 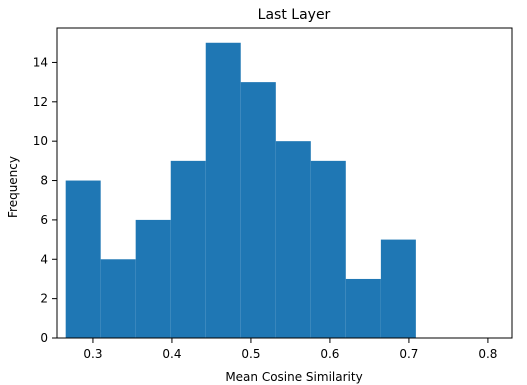 What do you see at coordinates (329, 354) in the screenshot?
I see `x-tick-label: 0.6` at bounding box center [329, 354].